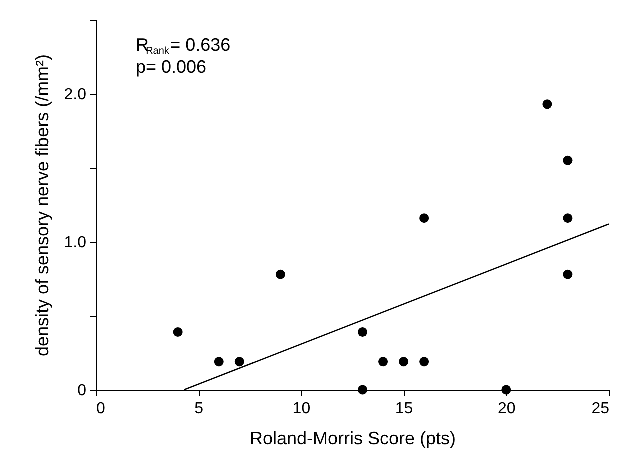  Describe the element at coordinates (75, 243) in the screenshot. I see `y-tick-label: 1.0` at that location.